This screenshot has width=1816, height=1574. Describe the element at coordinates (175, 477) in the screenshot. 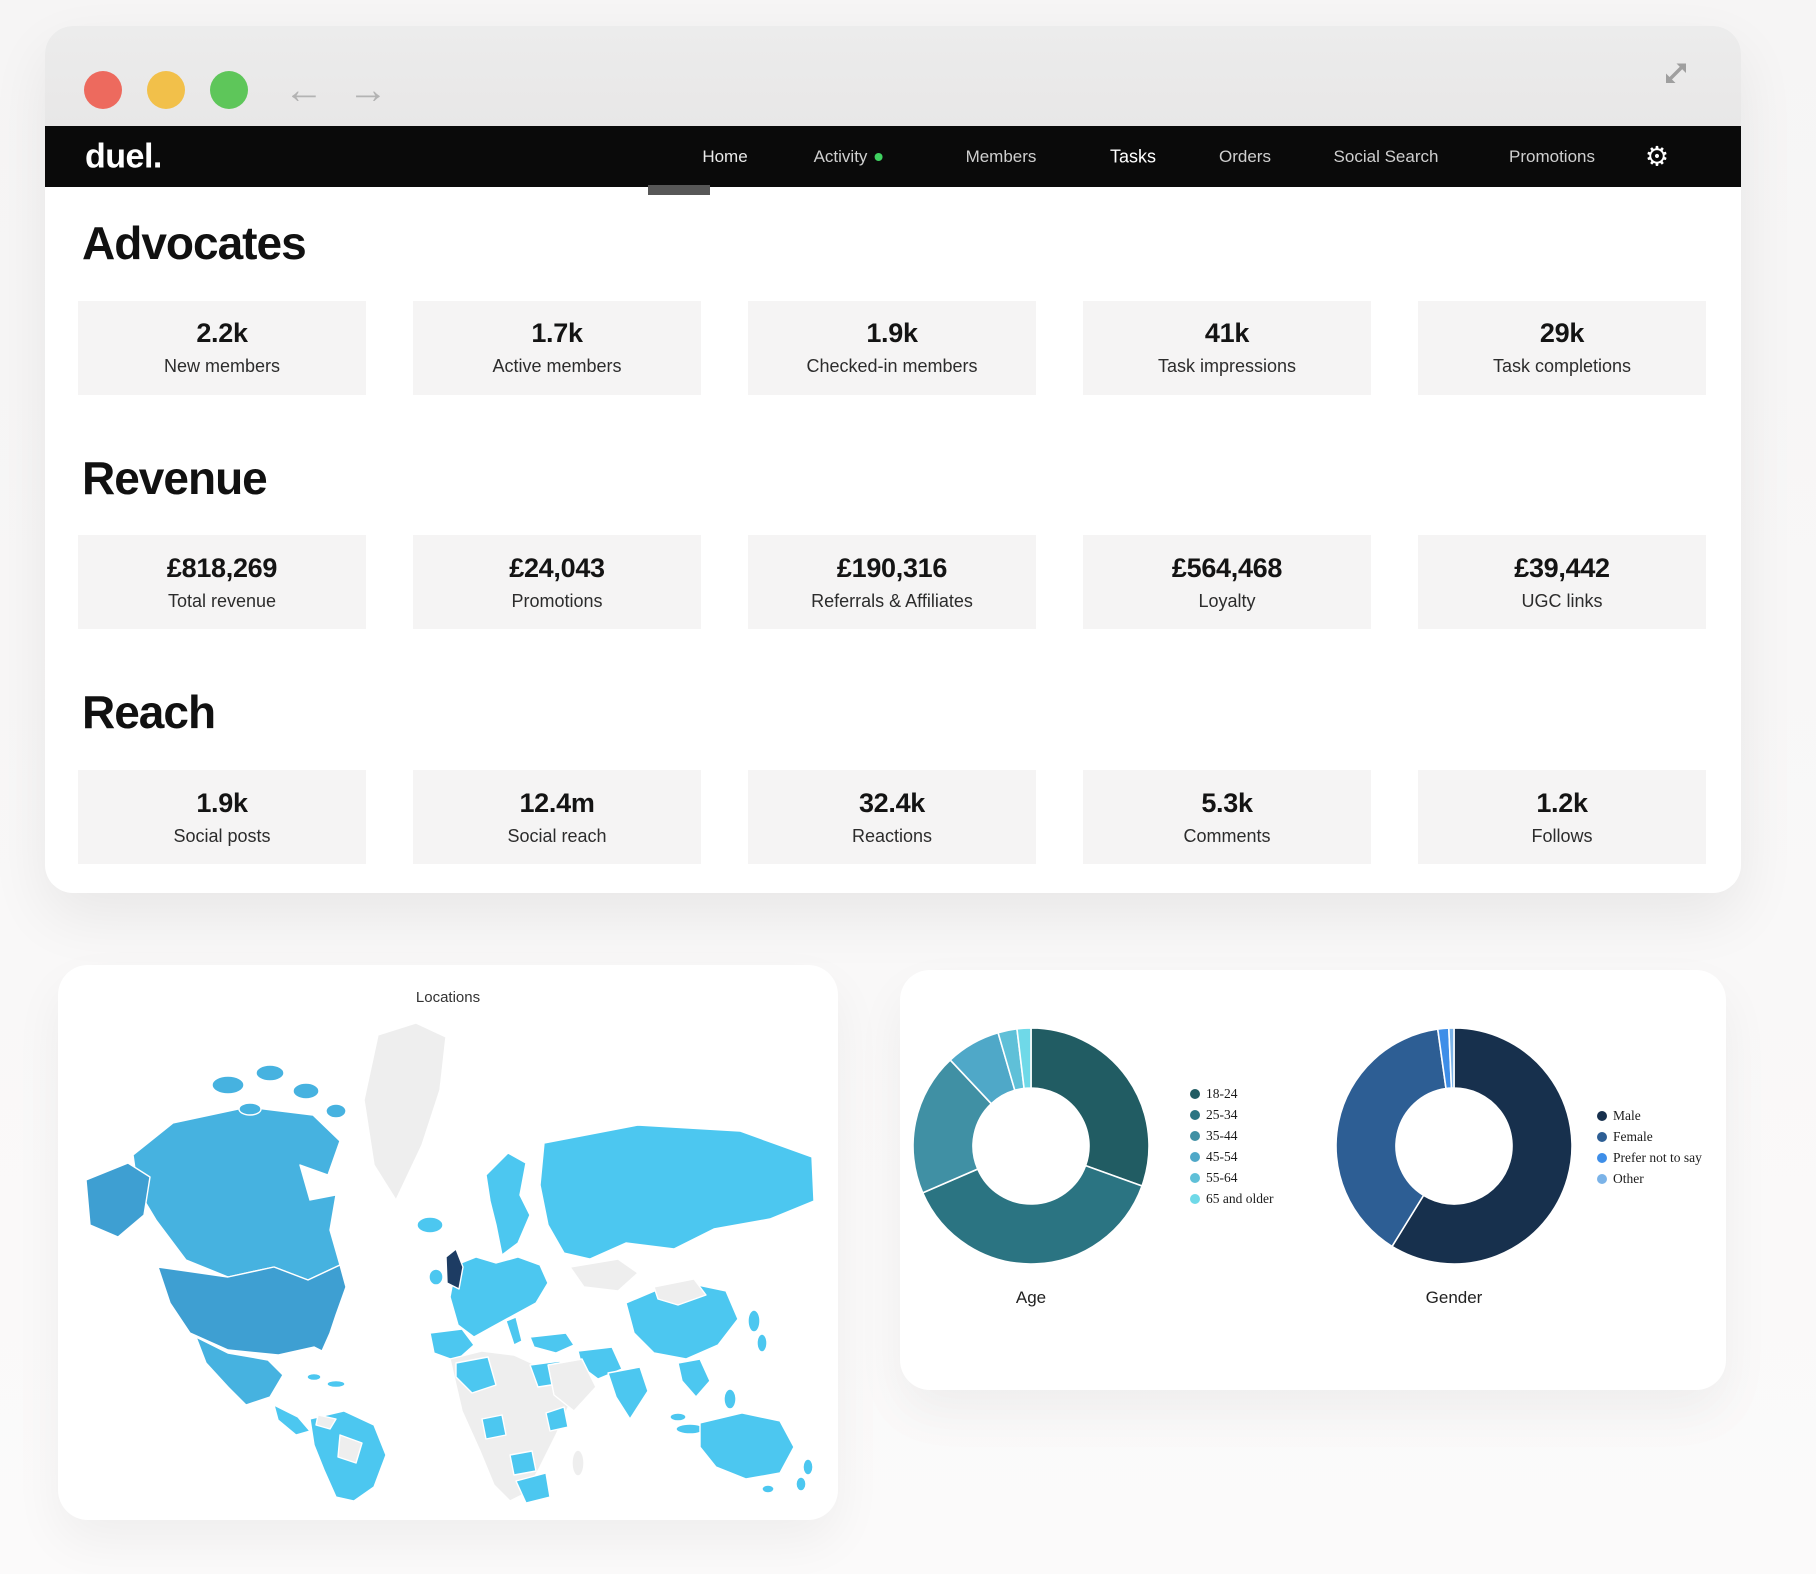

I see `section-title: Revenue` at that location.